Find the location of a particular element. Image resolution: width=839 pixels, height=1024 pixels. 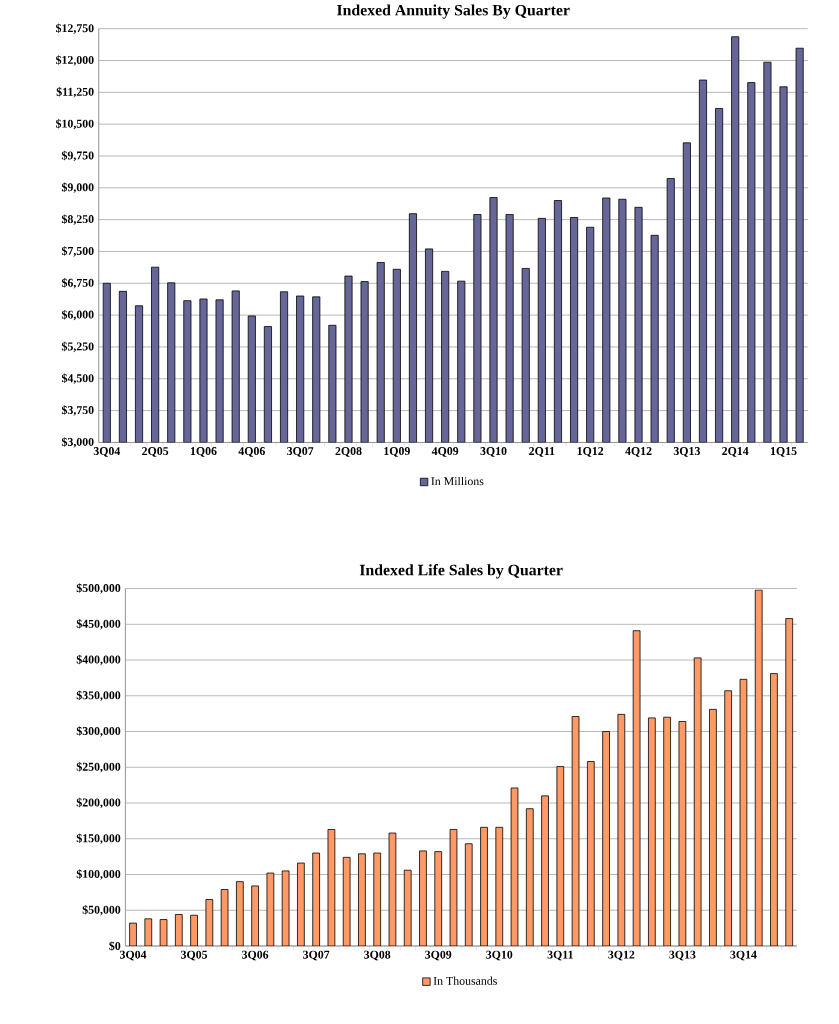

x-tick-label: 3Q09 is located at coordinates (438, 955).